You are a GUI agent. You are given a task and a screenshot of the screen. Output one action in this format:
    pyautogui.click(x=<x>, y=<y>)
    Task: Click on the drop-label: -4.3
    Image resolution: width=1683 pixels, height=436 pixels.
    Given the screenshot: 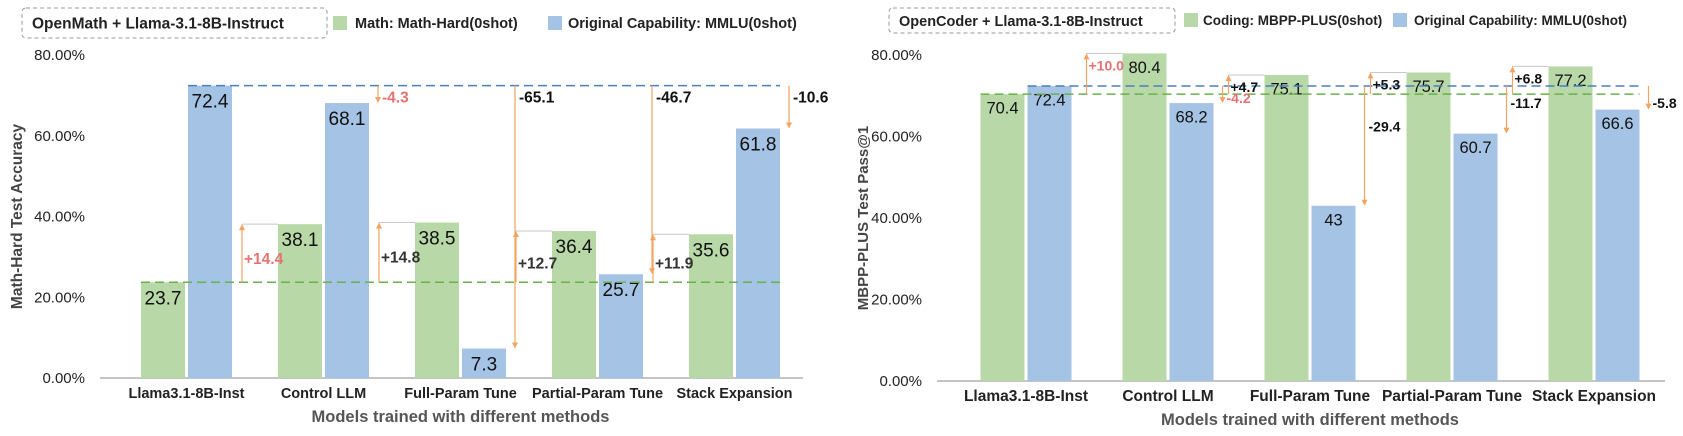 What is the action you would take?
    pyautogui.click(x=395, y=98)
    